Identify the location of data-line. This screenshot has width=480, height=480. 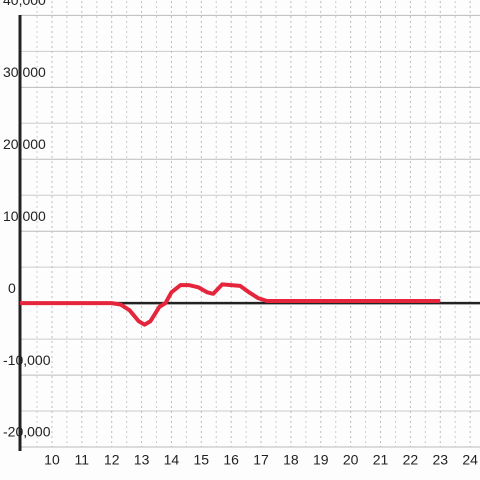
(230, 304).